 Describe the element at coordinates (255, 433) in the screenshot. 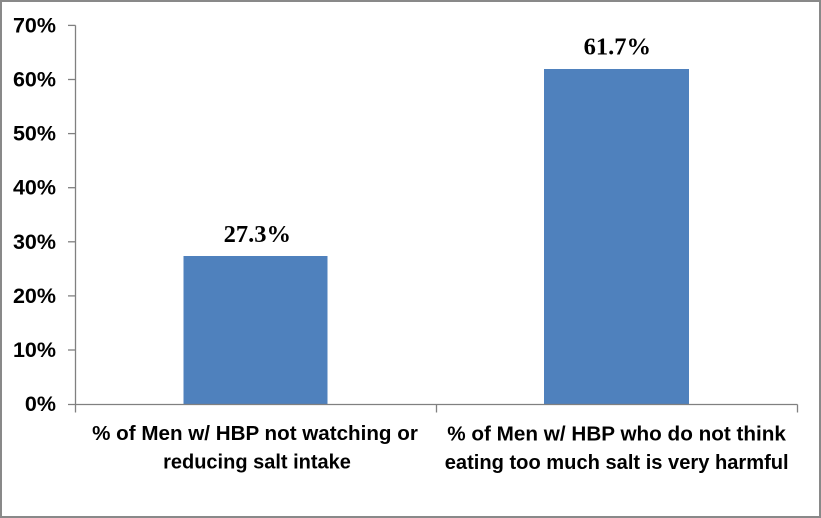

I see `svg-text:% of Men w/ HBP not watching o: % of Men w/ HBP not watching or` at that location.